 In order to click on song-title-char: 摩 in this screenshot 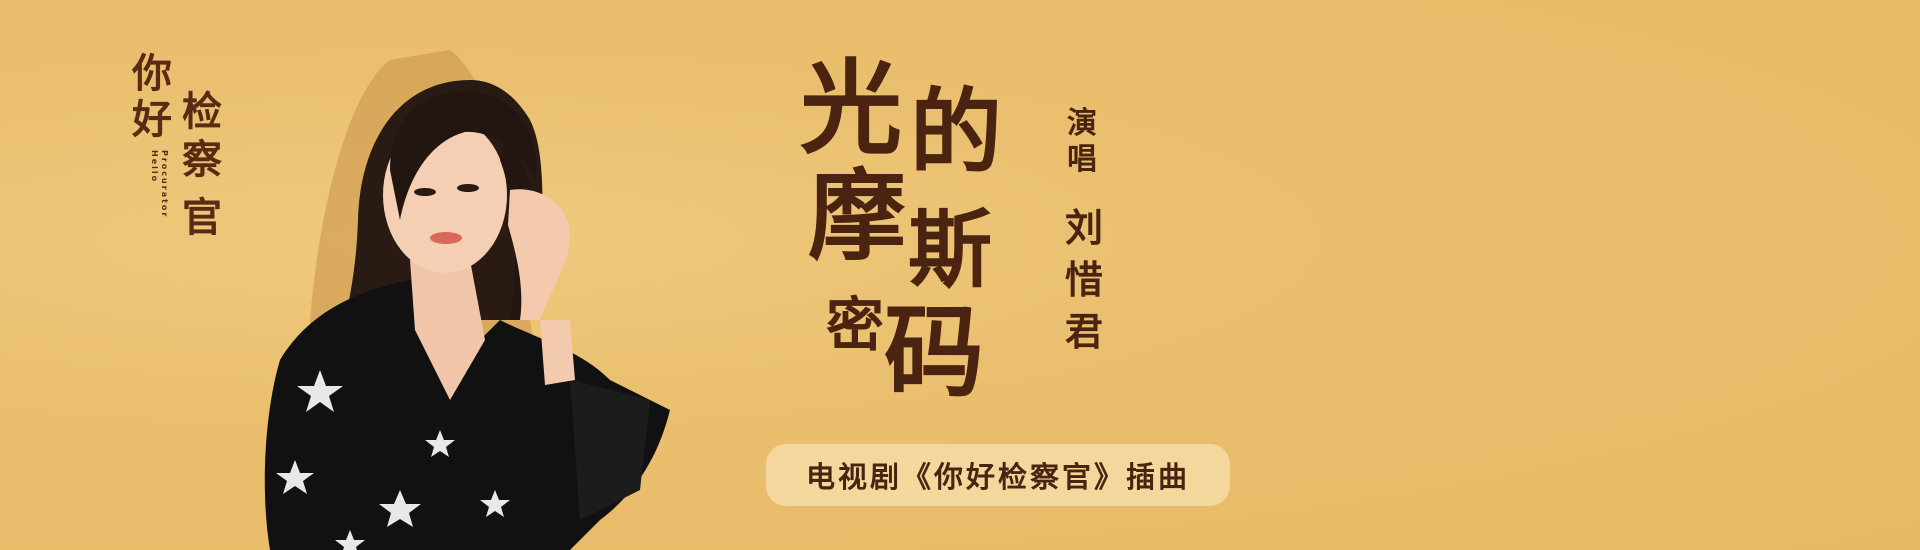, I will do `click(857, 216)`.